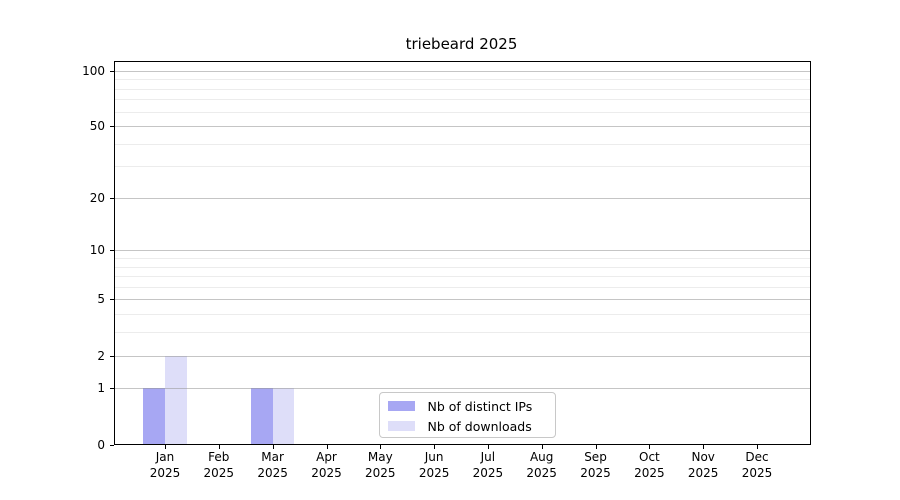  I want to click on x-label-month: Feb, so click(219, 457).